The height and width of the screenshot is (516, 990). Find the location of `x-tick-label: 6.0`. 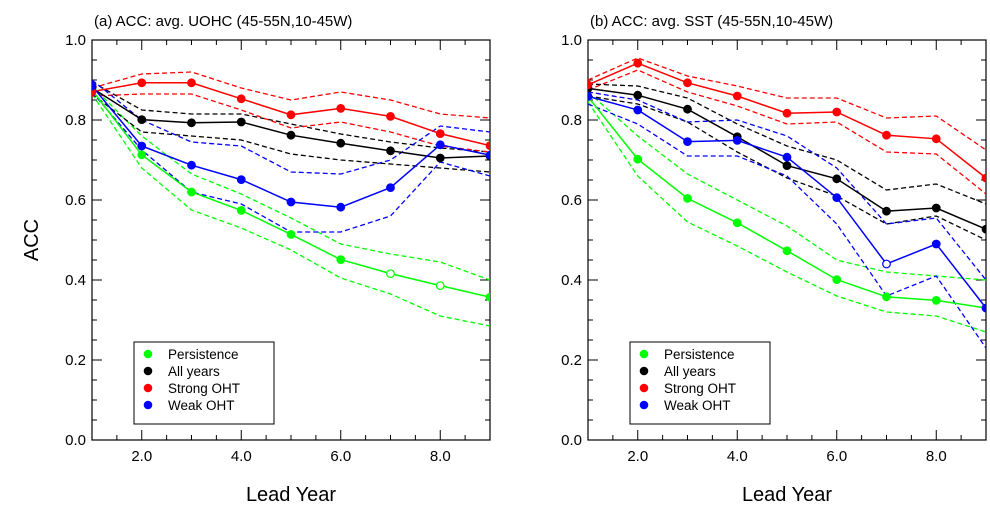

x-tick-label: 6.0 is located at coordinates (836, 456).